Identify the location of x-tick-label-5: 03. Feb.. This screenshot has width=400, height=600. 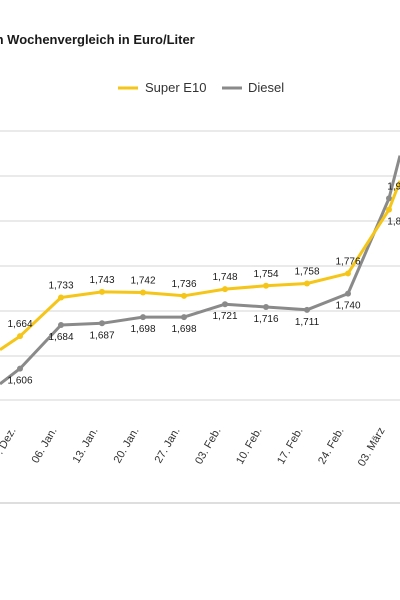
(208, 446).